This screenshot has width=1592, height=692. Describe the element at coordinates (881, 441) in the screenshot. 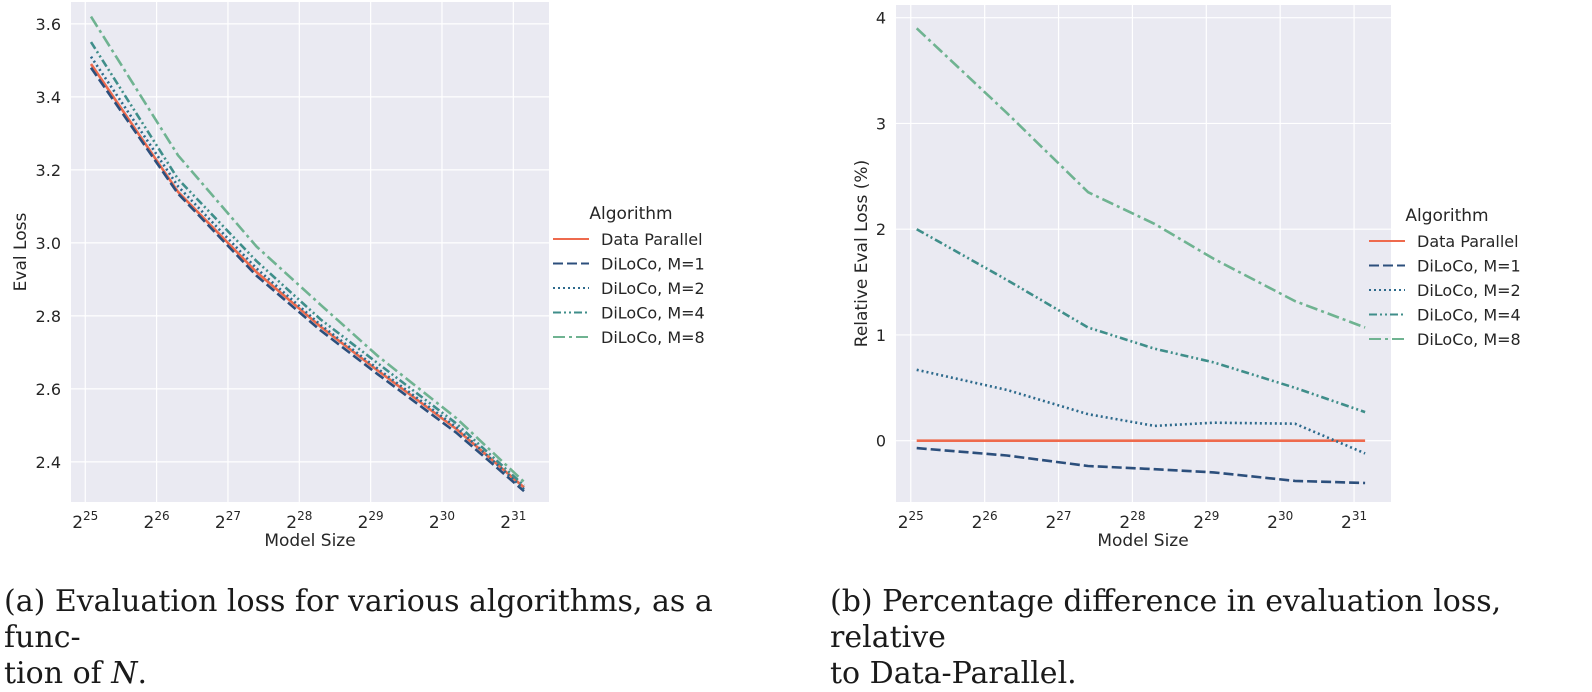

I see `y-tick-label-b-0: 0` at that location.